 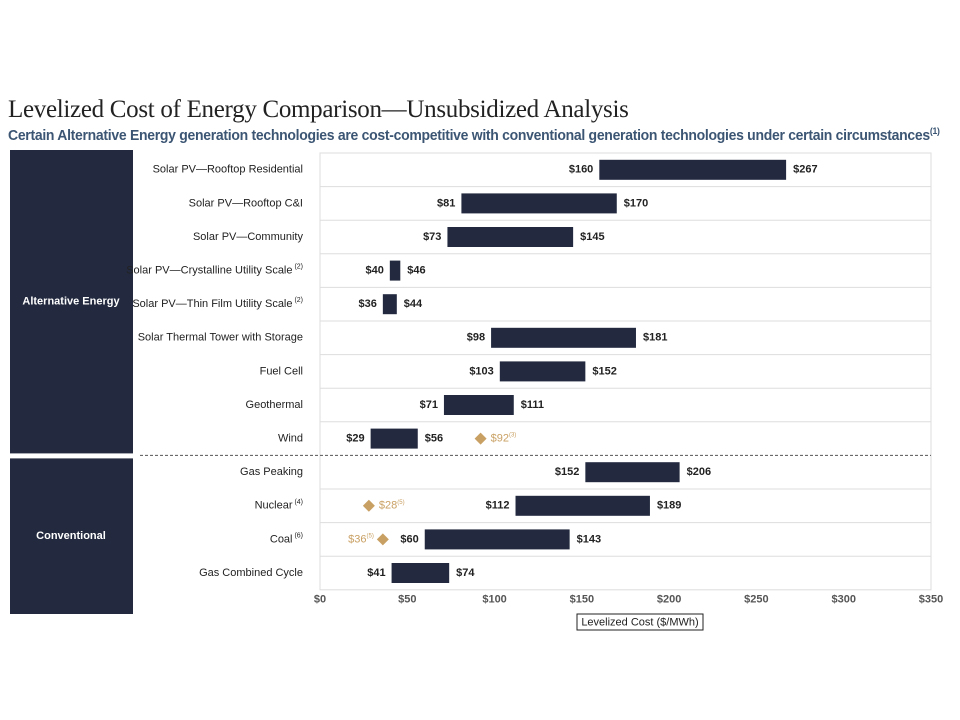 I want to click on x-tick-label: $50, so click(x=407, y=600).